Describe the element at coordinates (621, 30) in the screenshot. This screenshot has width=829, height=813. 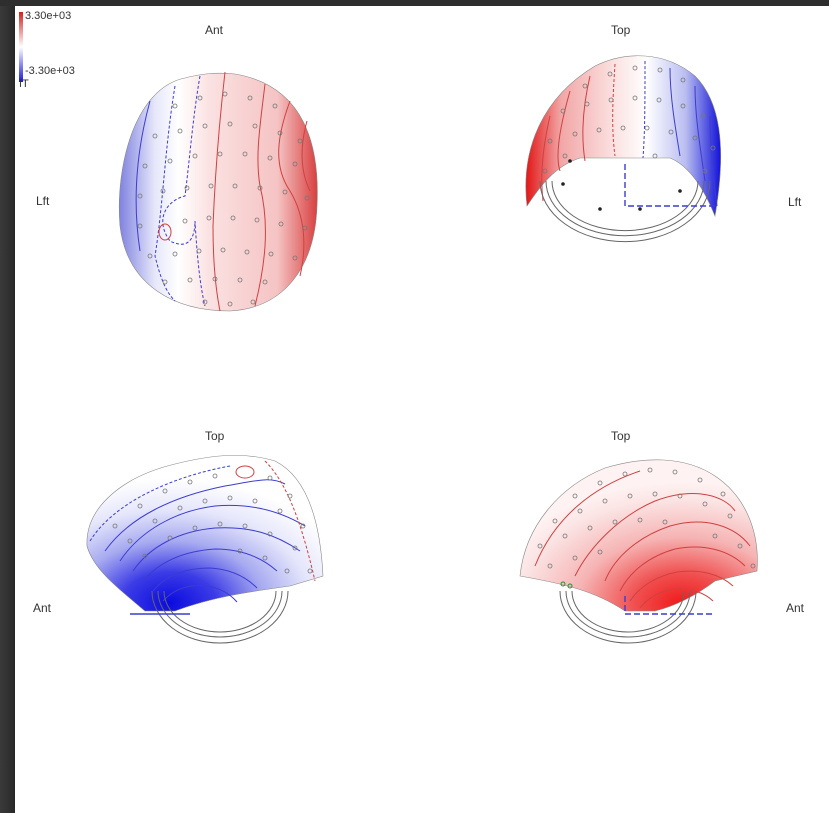
I see `panel-top-right-label-top: Top` at that location.